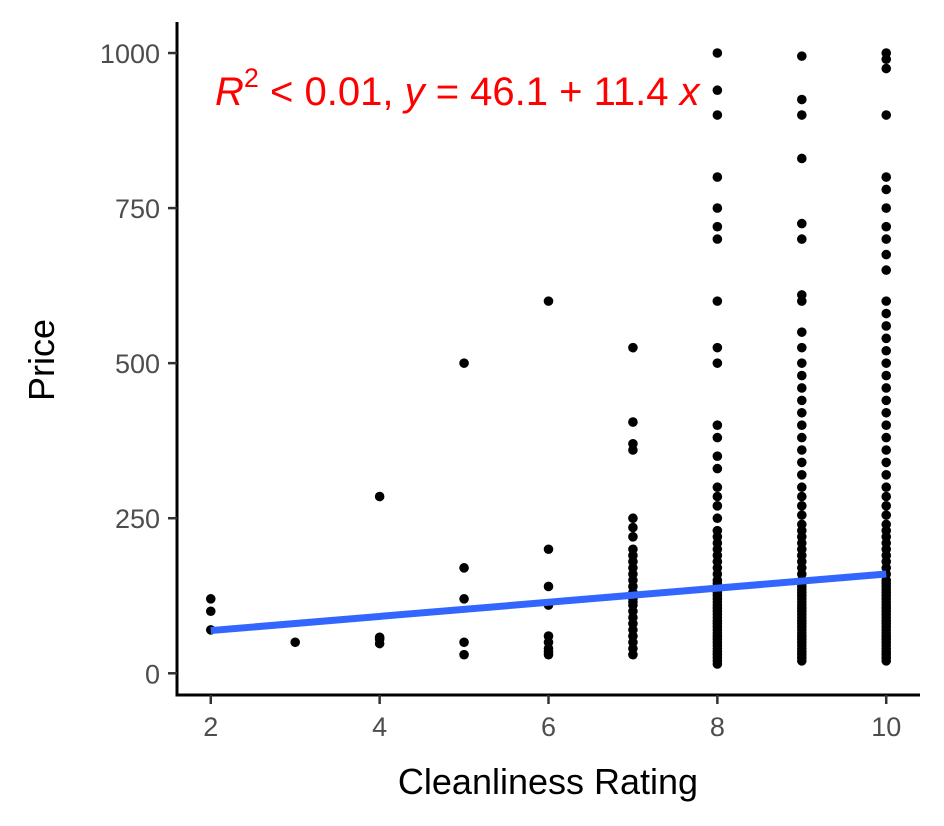 Image resolution: width=944 pixels, height=826 pixels. I want to click on y-tick-label: 500, so click(137, 364).